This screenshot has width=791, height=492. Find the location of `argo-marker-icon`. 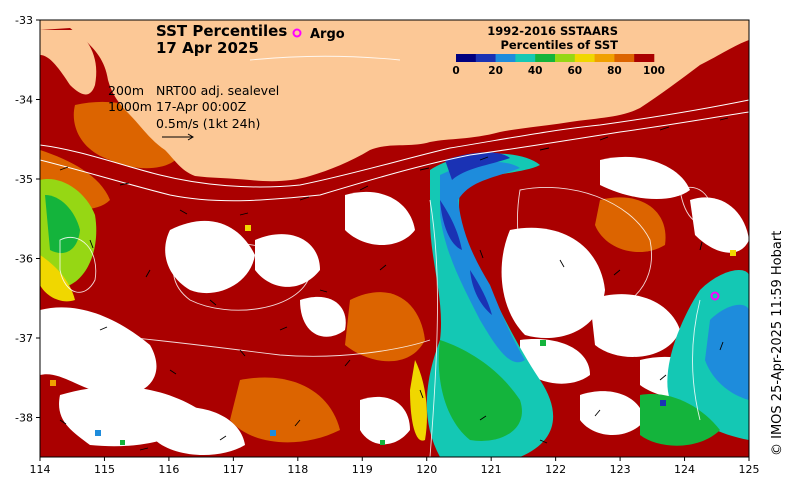

argo-marker-icon is located at coordinates (297, 33).